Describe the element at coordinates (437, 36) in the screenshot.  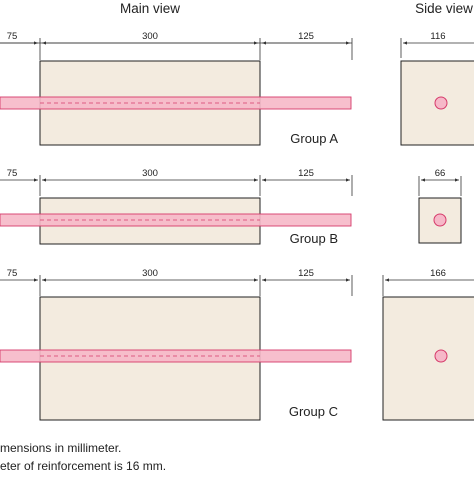
I see `side-dim: 116` at that location.